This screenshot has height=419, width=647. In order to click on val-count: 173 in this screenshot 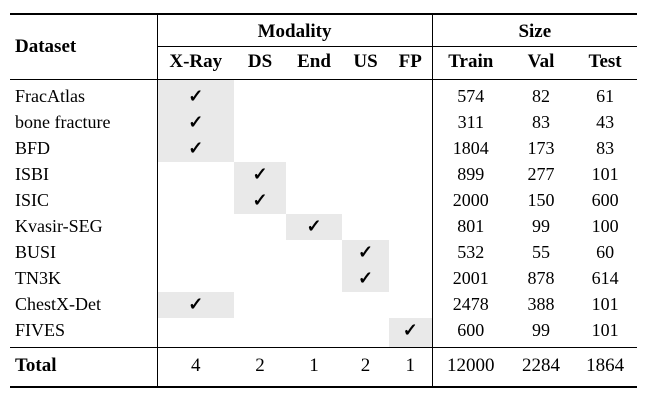, I will do `click(541, 148)`.